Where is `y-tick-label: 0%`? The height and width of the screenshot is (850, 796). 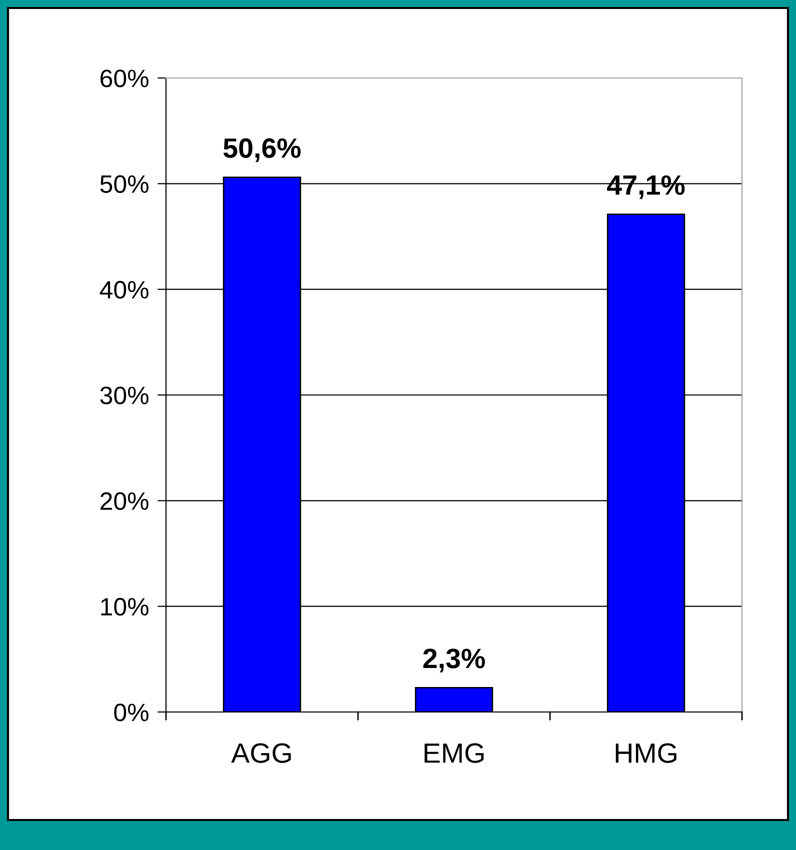
y-tick-label: 0% is located at coordinates (131, 713).